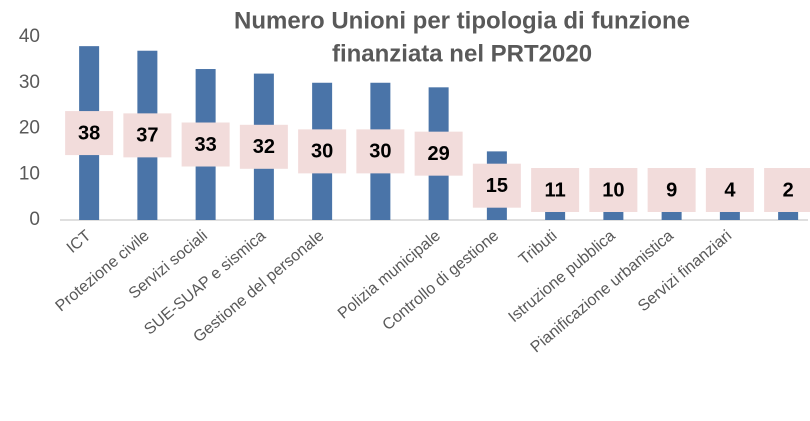  I want to click on value-label: 33, so click(206, 145).